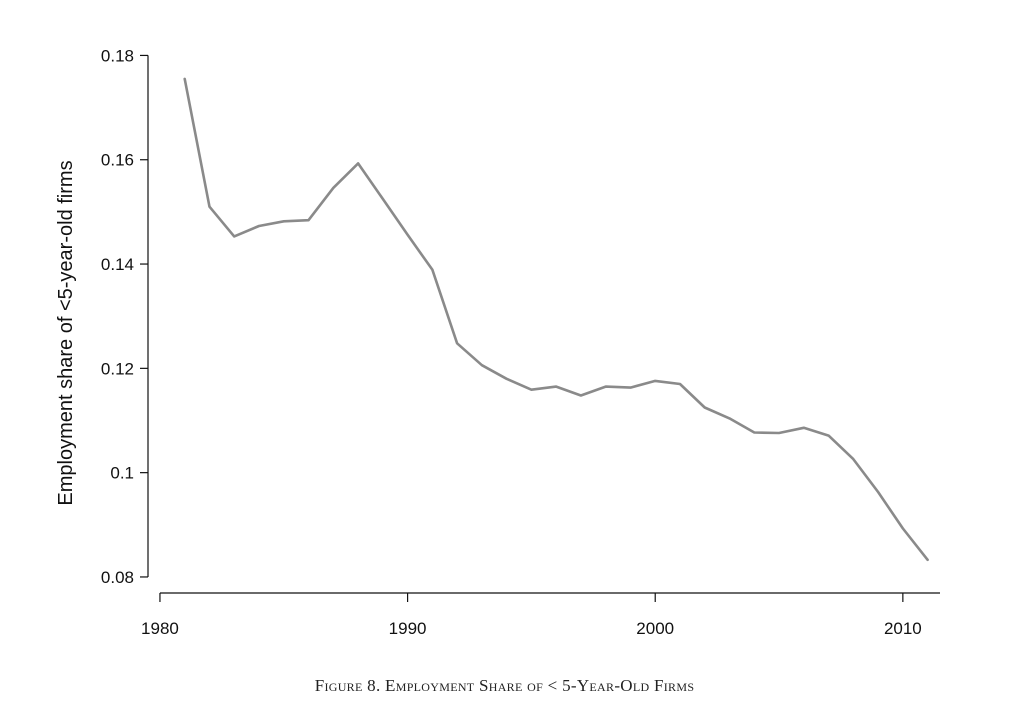 The image size is (1009, 720). What do you see at coordinates (117, 160) in the screenshot?
I see `y-tick-label: 0.16` at bounding box center [117, 160].